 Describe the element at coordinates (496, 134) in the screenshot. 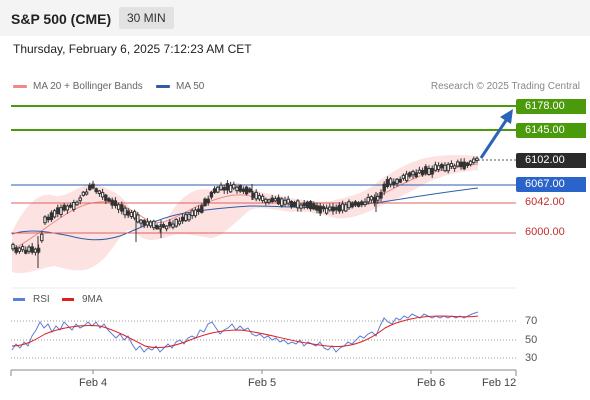

I see `forecast-arrow` at that location.